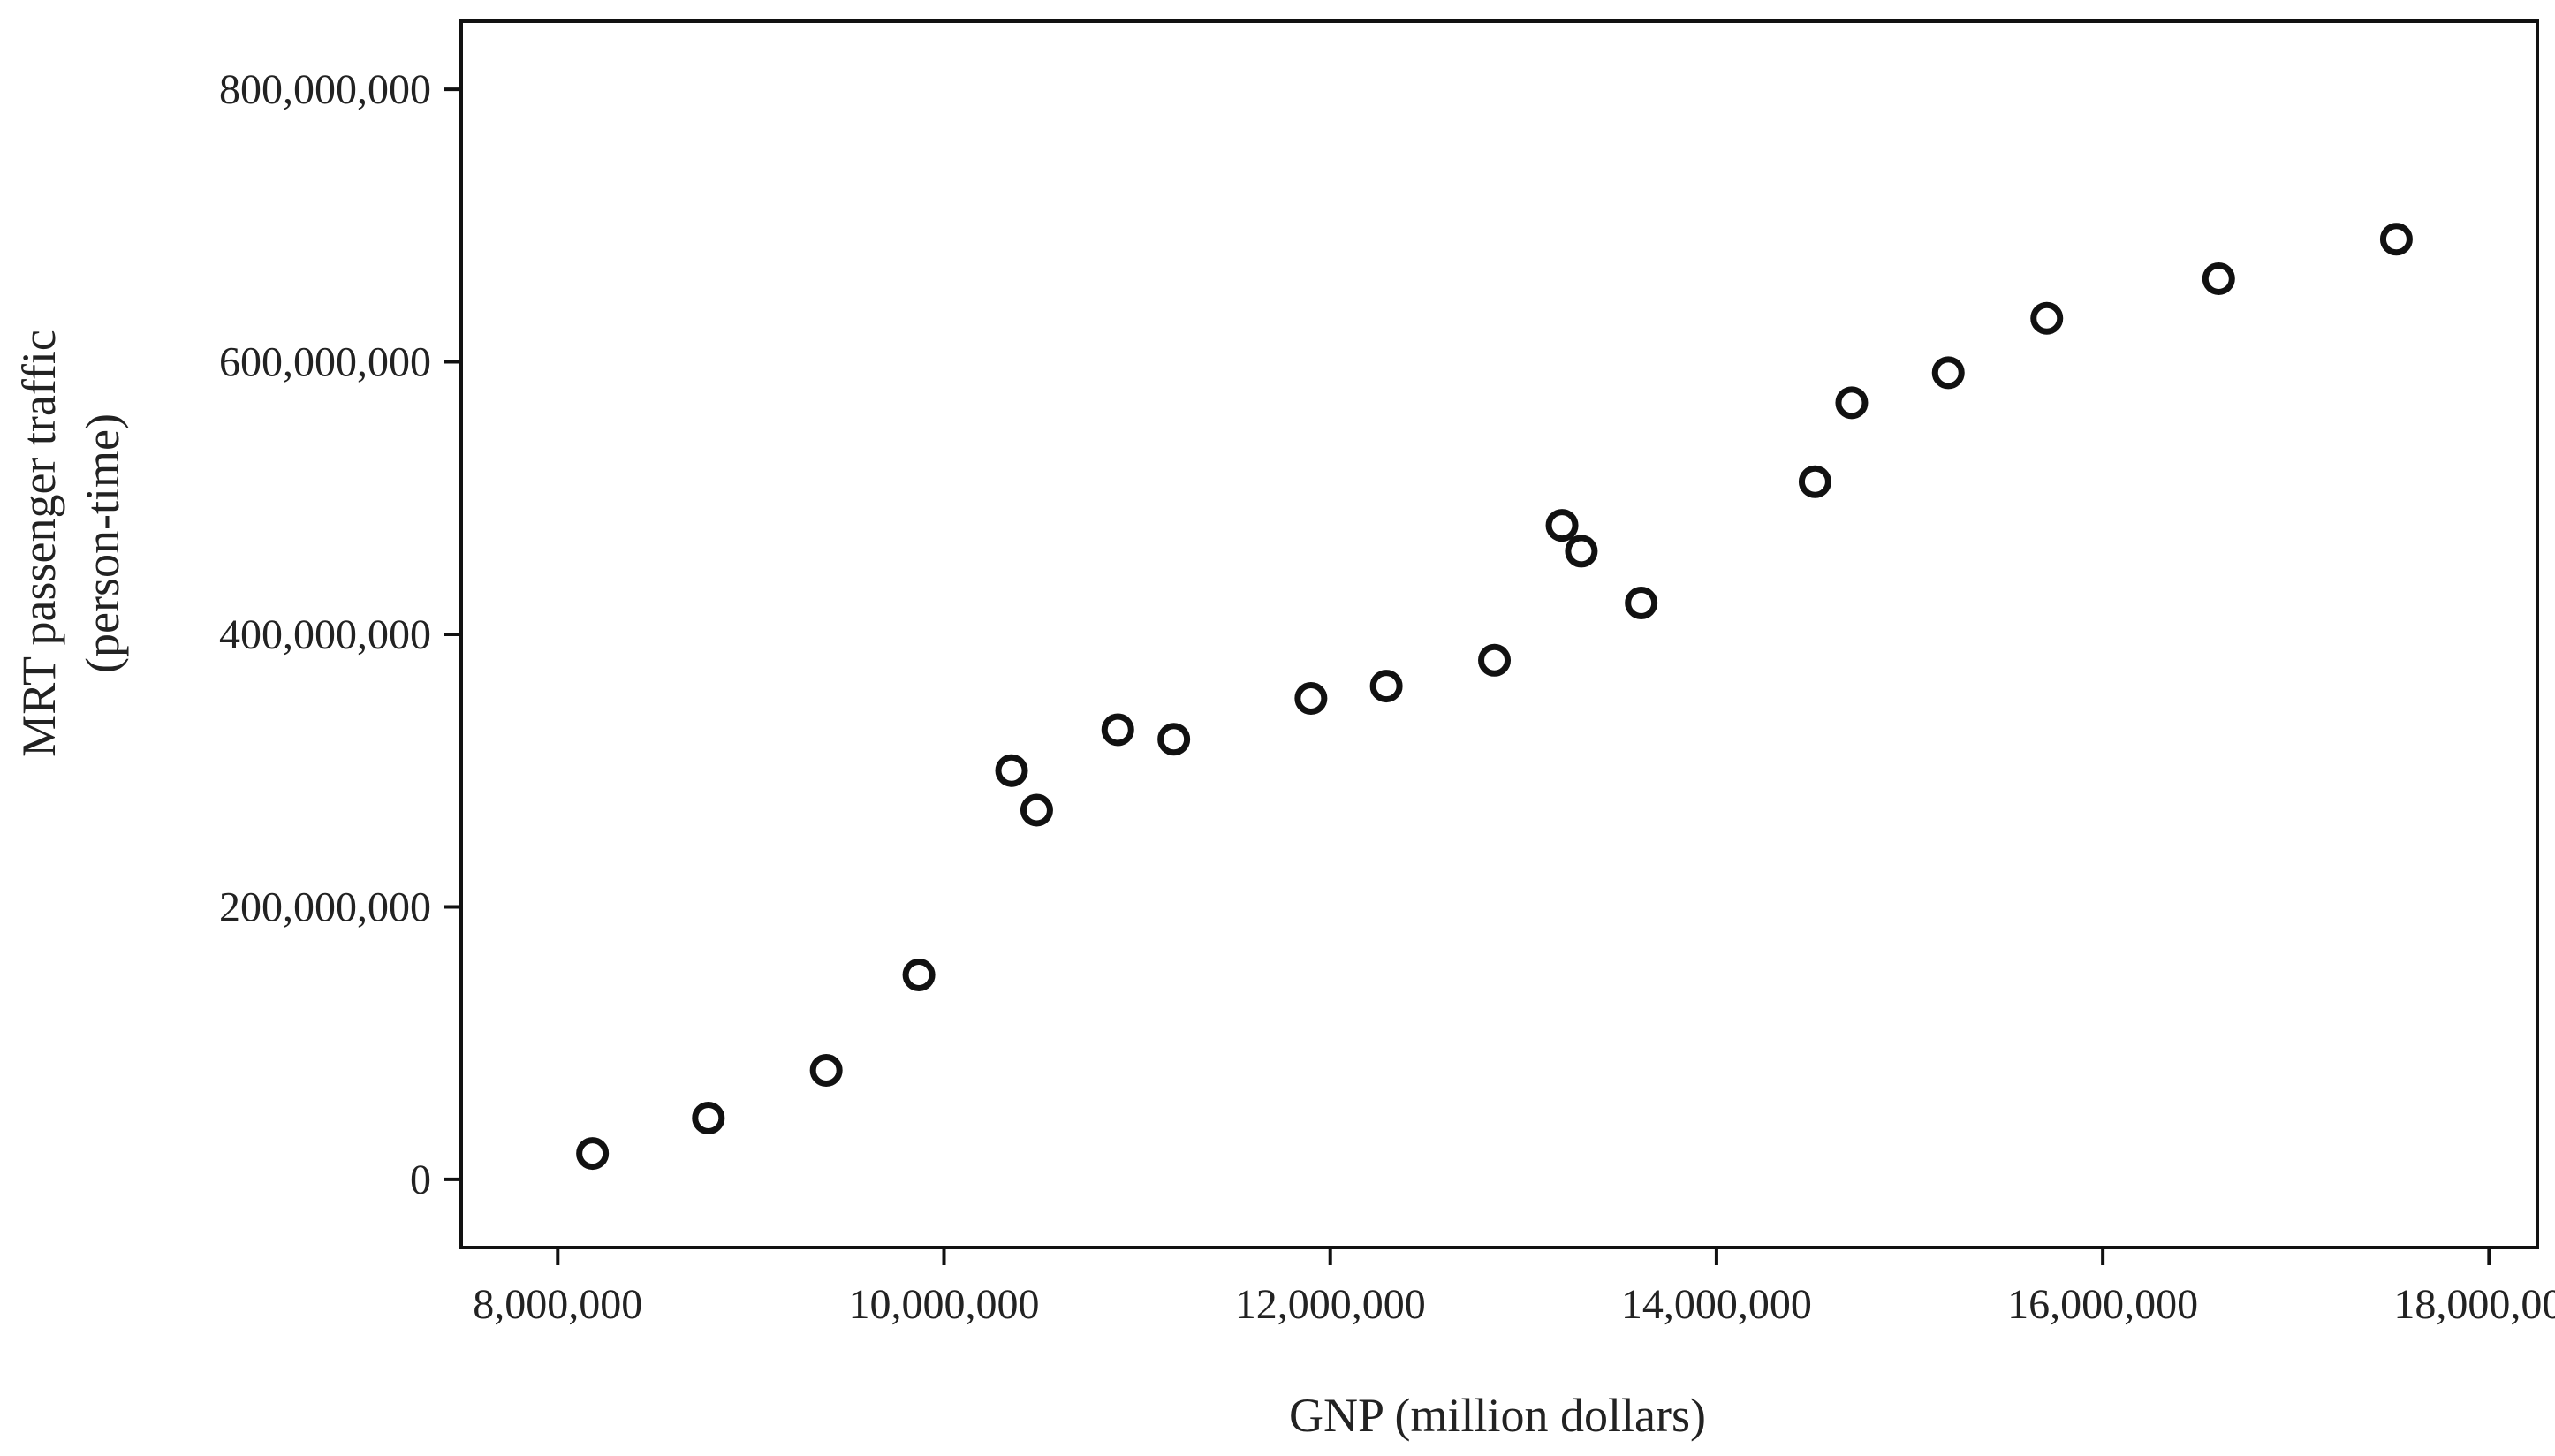 Image resolution: width=2555 pixels, height=1456 pixels. What do you see at coordinates (944, 1304) in the screenshot?
I see `x-tick-label: 10,000,000` at bounding box center [944, 1304].